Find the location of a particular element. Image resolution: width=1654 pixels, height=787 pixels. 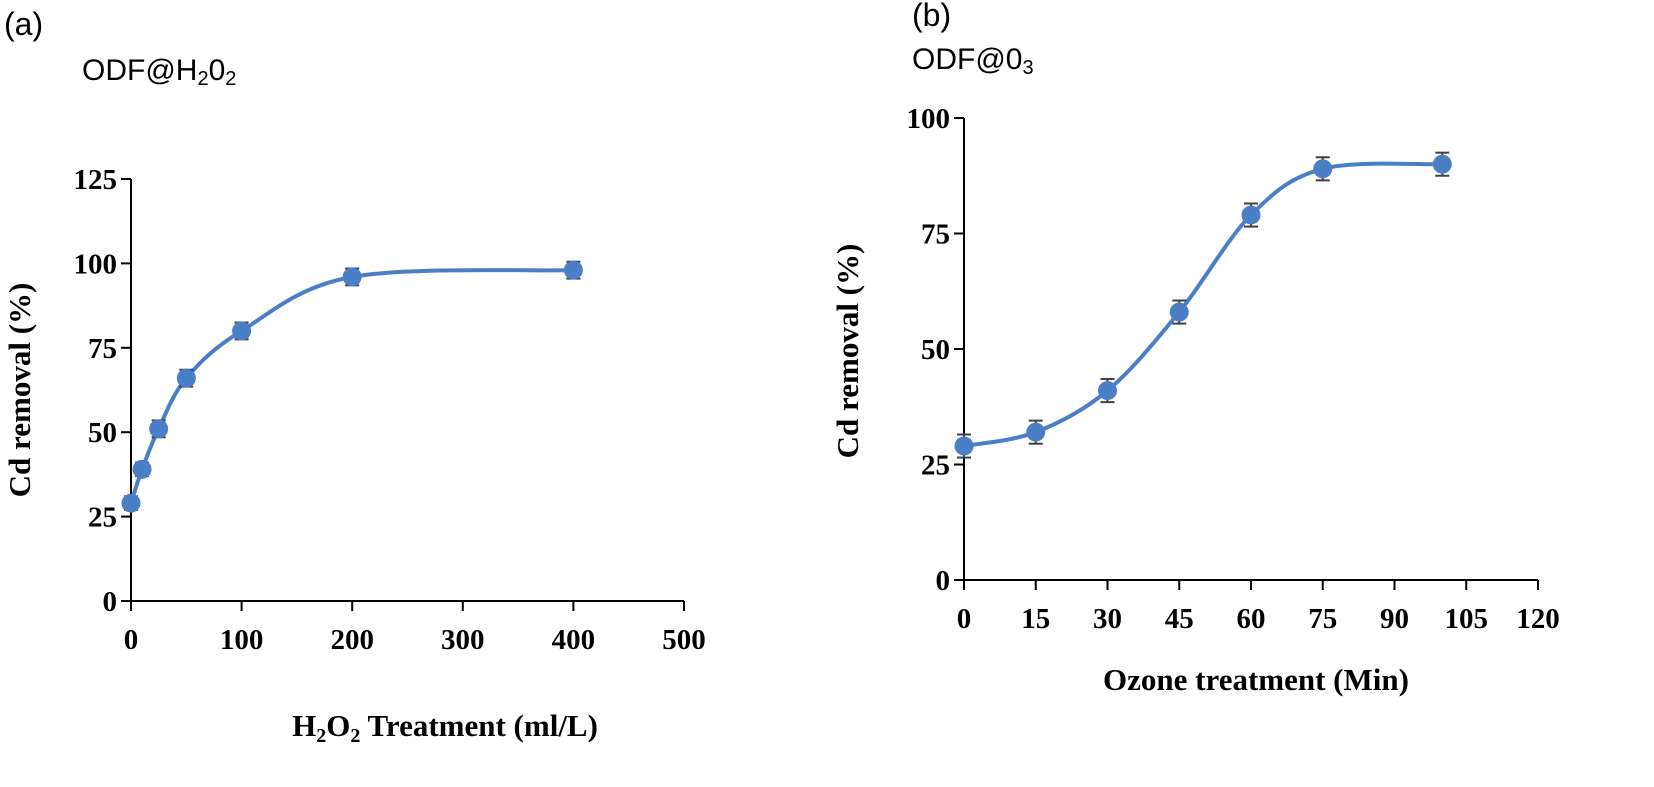

x-tick-label: 300 is located at coordinates (463, 640).